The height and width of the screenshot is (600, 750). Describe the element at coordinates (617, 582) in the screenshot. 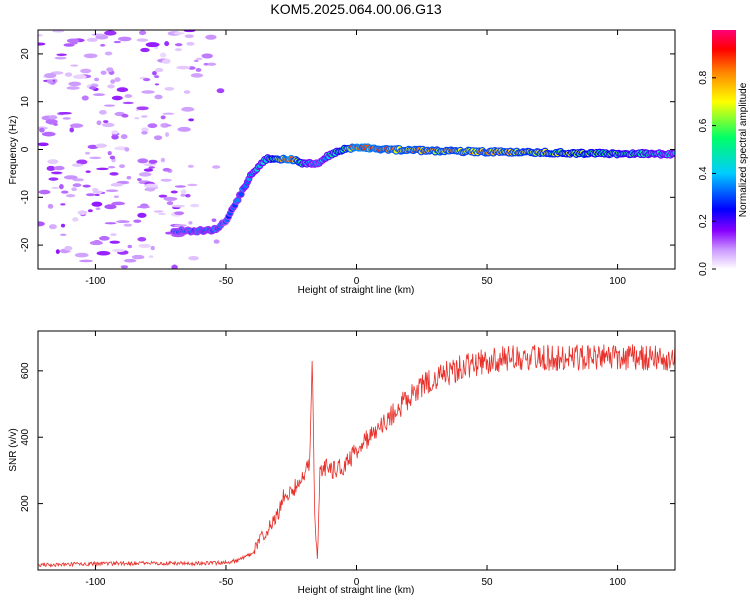

I see `snr-x-tick-label: 100` at that location.